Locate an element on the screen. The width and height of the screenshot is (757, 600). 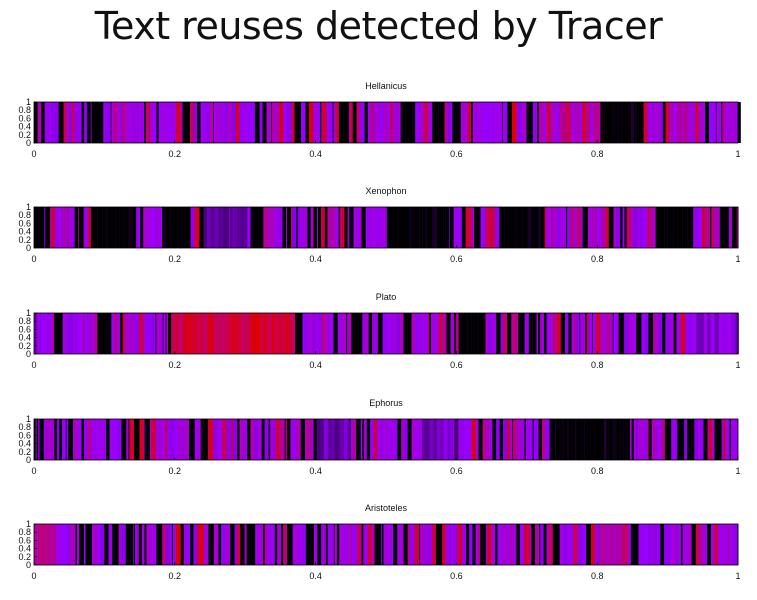
x-tick-label: 1 is located at coordinates (737, 154).